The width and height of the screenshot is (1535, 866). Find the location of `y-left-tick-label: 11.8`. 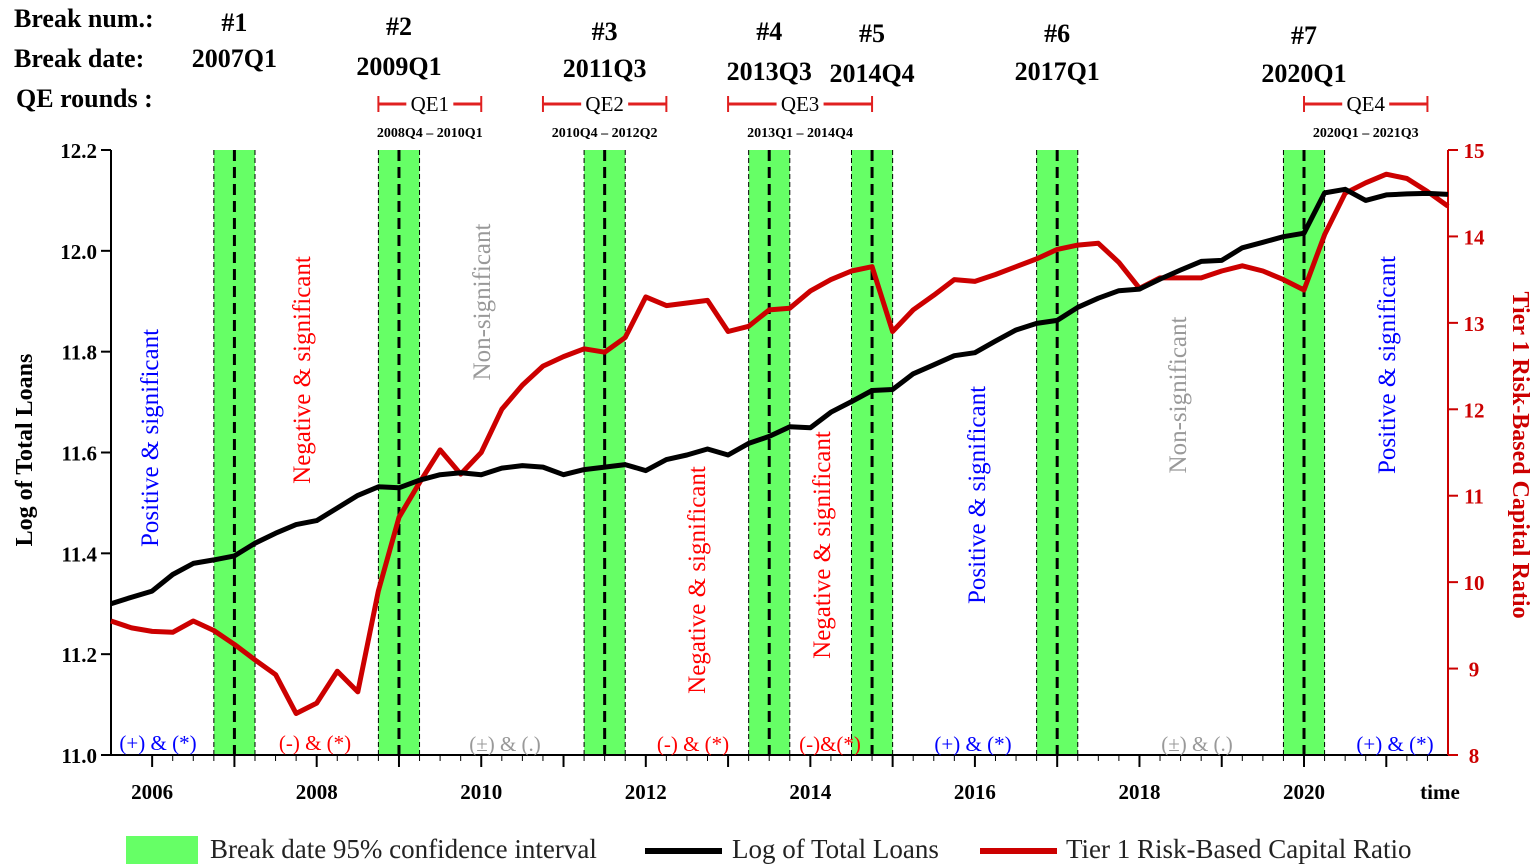

y-left-tick-label: 11.8 is located at coordinates (79, 353).